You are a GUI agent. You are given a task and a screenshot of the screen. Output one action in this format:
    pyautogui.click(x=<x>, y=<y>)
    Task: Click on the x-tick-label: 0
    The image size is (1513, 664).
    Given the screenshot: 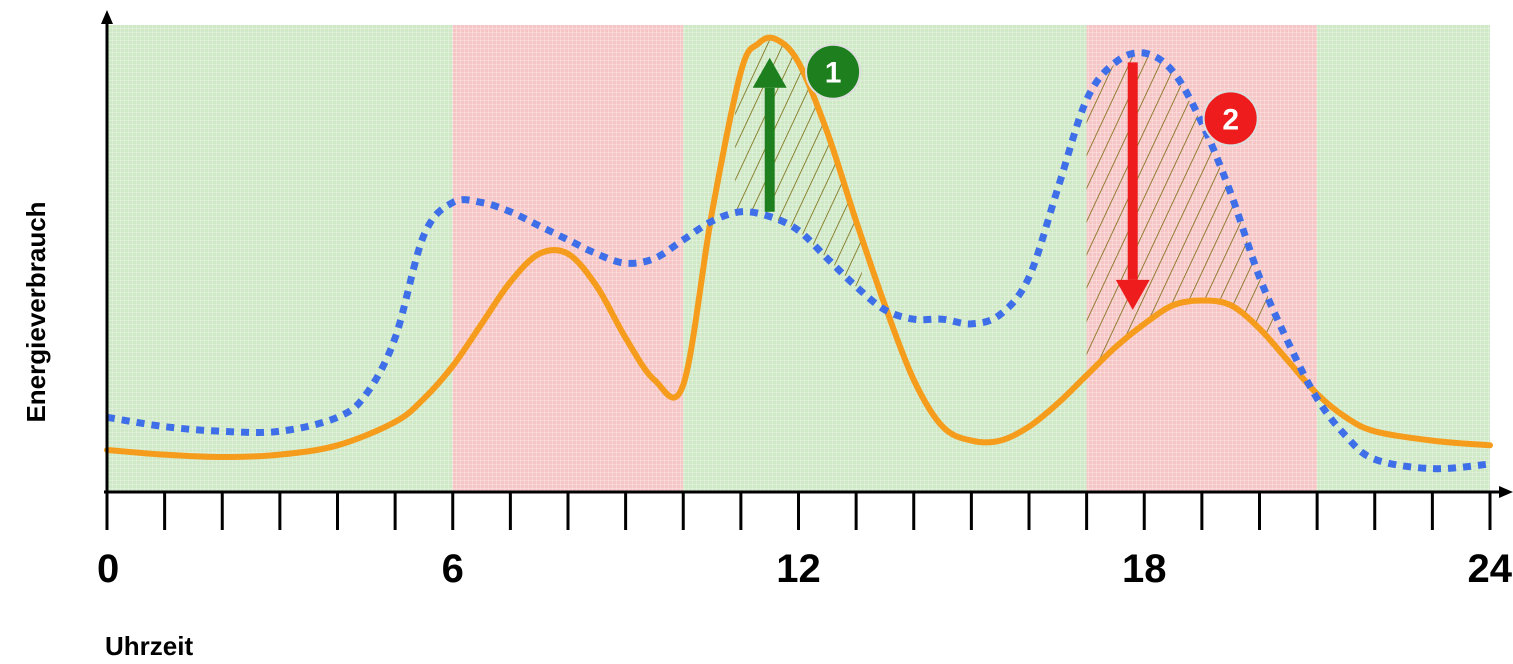 What is the action you would take?
    pyautogui.click(x=108, y=569)
    